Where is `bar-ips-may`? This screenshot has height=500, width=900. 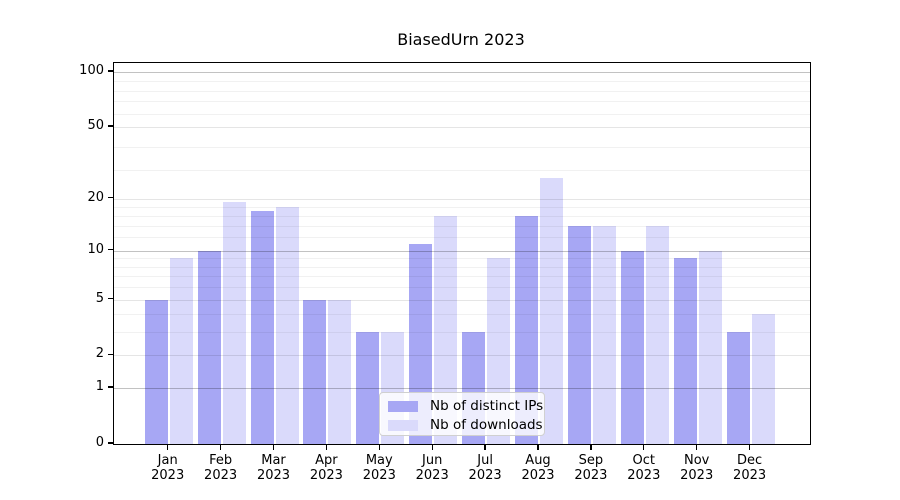 bar-ips-may is located at coordinates (368, 388).